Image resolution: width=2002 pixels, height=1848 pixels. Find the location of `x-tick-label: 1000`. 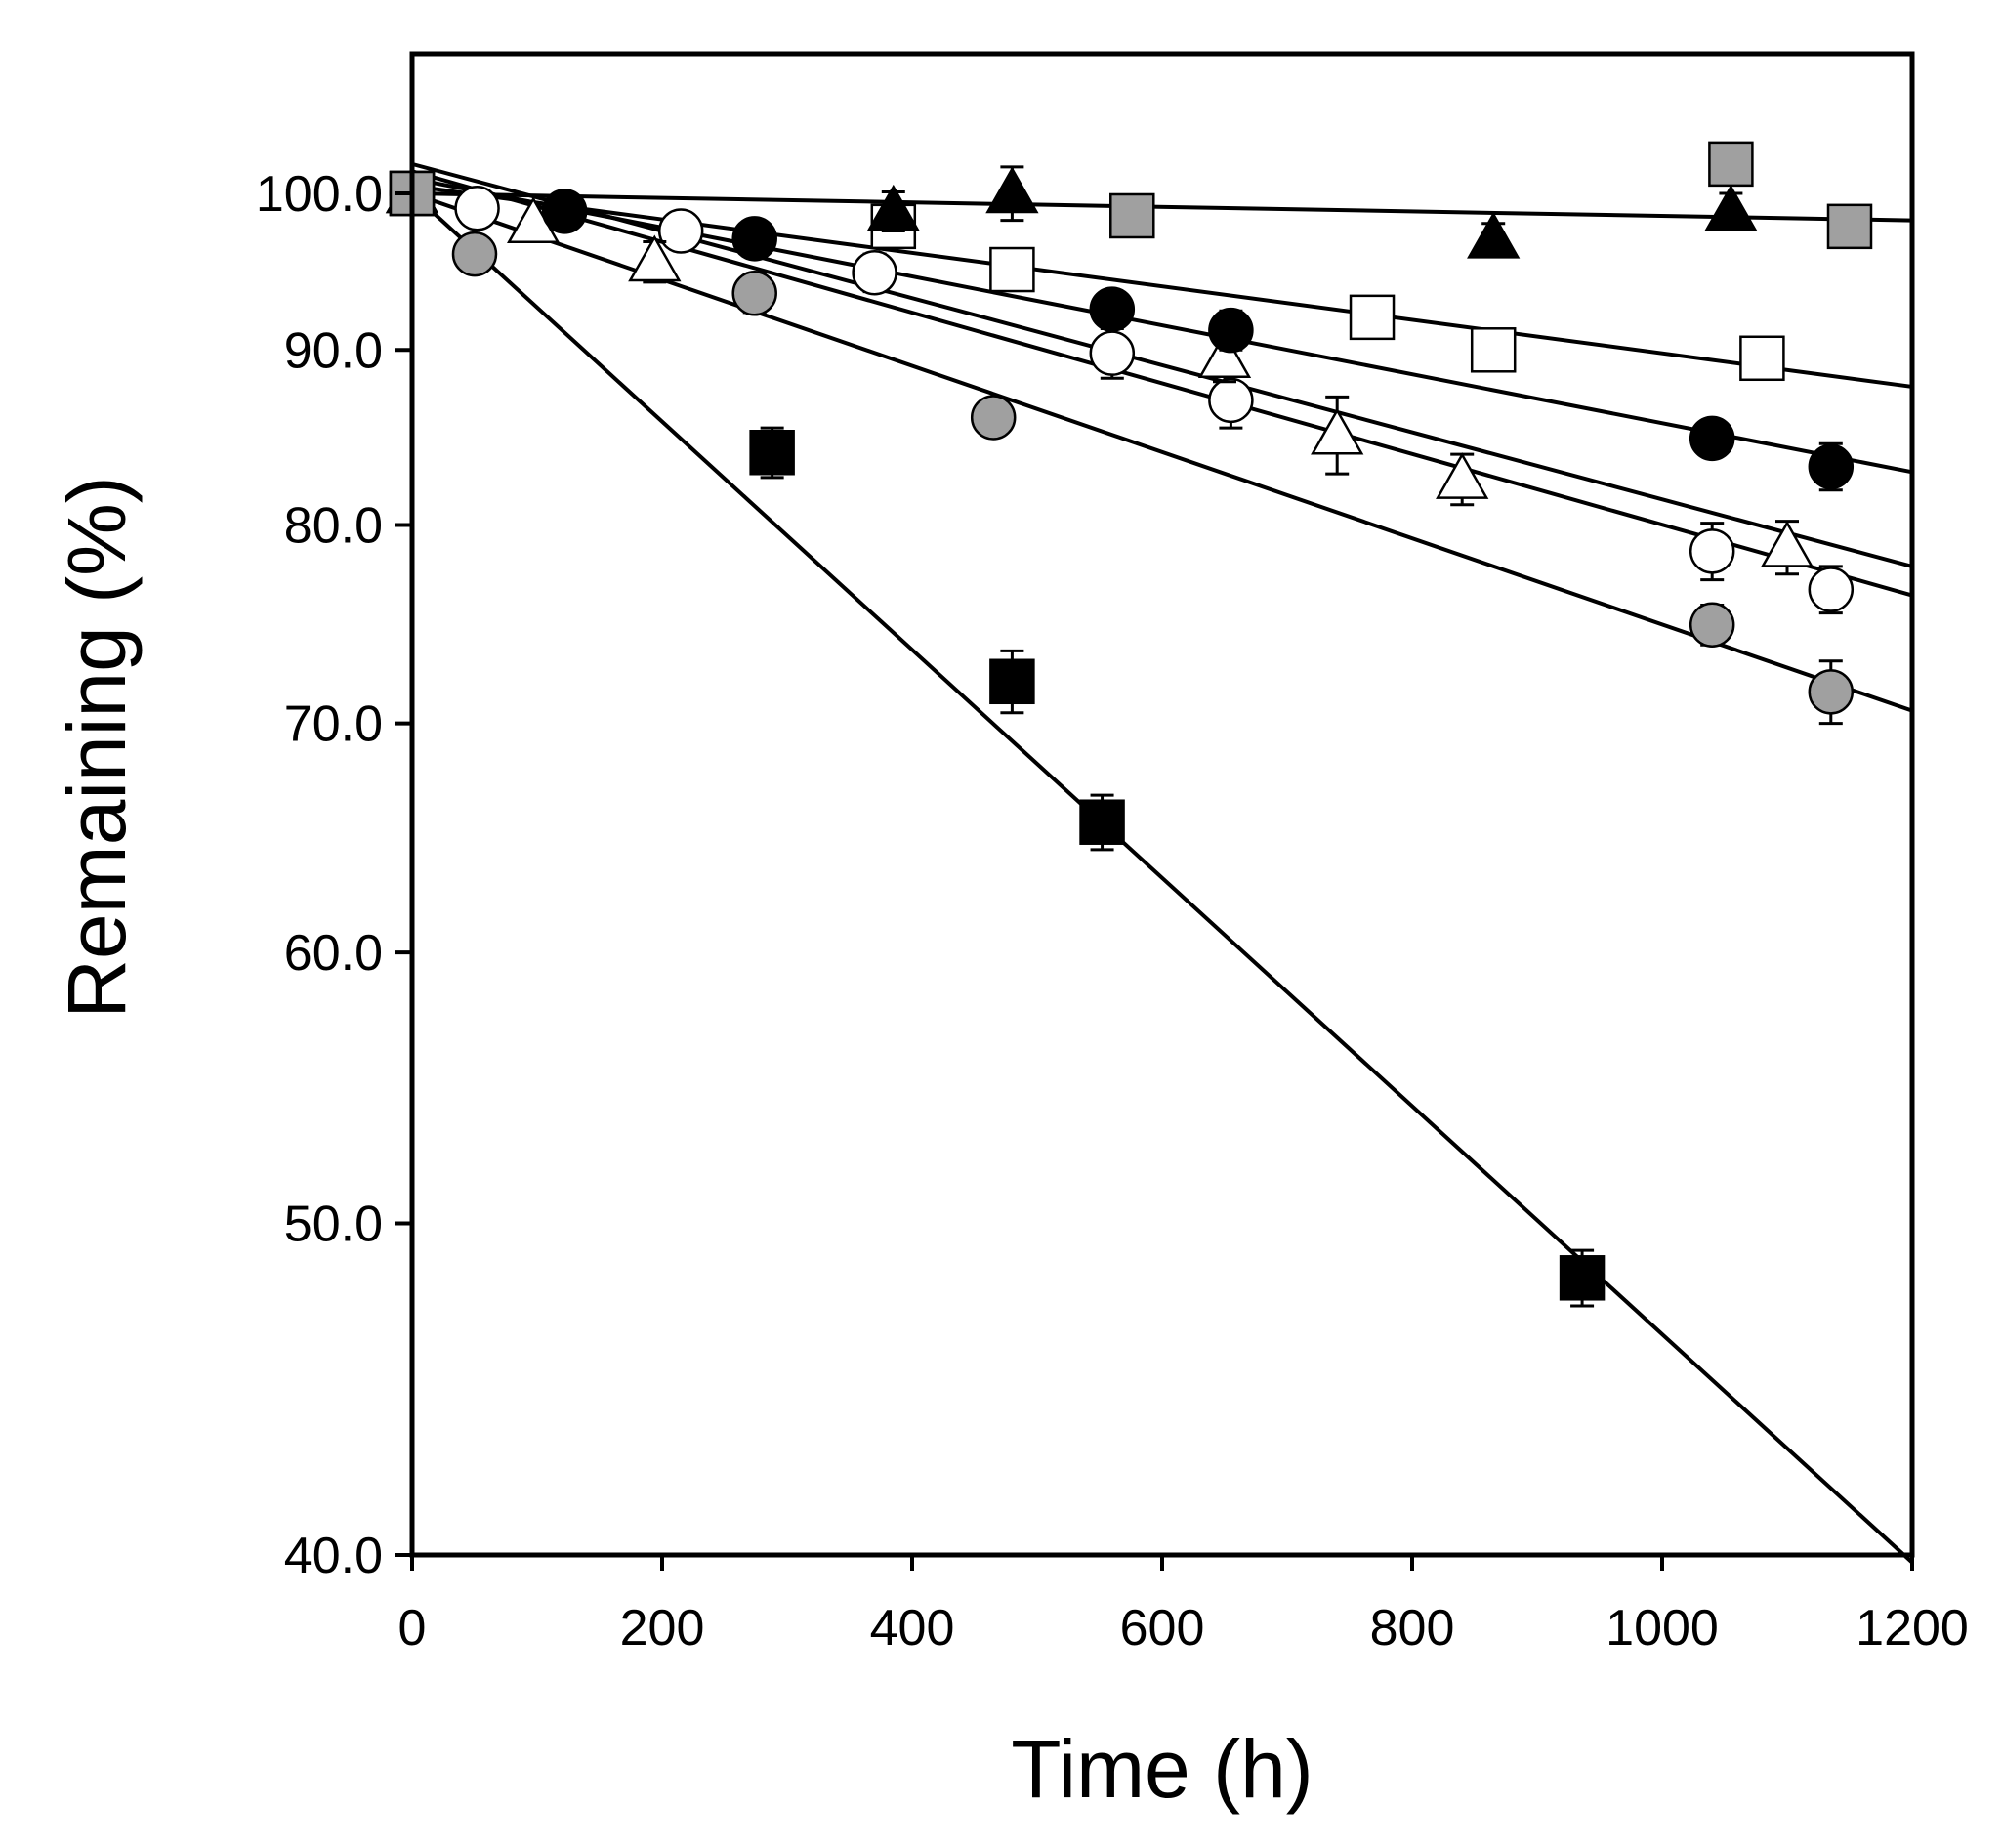

x-tick-label: 1000 is located at coordinates (1662, 1628).